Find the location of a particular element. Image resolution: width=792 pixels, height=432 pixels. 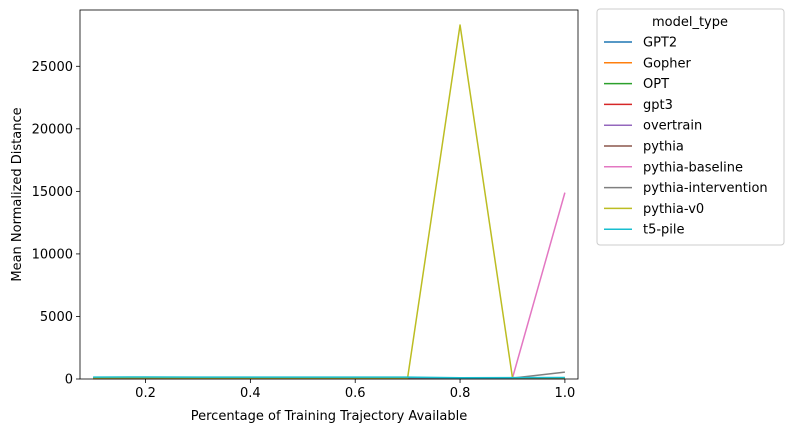

legend-label-t5-pile: t5-pile is located at coordinates (664, 230).